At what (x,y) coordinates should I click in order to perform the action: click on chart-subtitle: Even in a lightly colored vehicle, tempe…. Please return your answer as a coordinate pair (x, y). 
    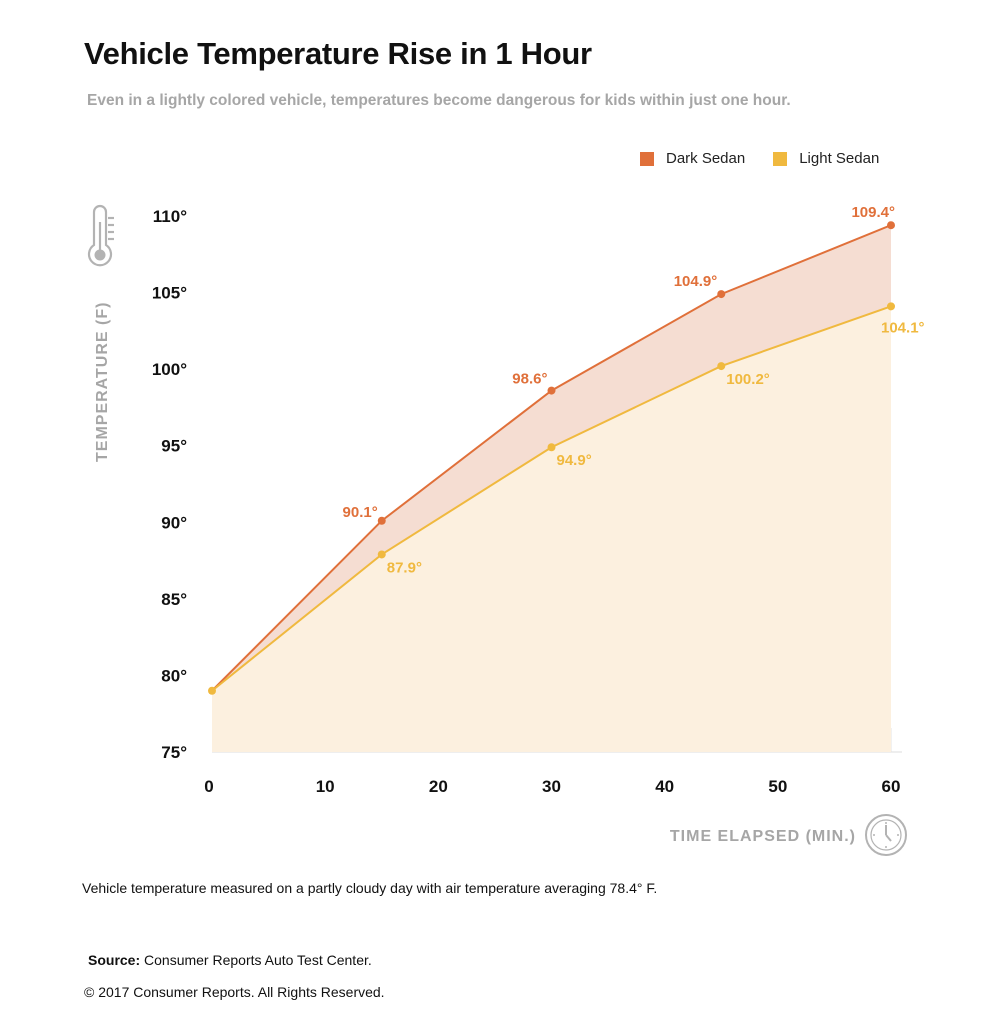
    Looking at the image, I should click on (439, 100).